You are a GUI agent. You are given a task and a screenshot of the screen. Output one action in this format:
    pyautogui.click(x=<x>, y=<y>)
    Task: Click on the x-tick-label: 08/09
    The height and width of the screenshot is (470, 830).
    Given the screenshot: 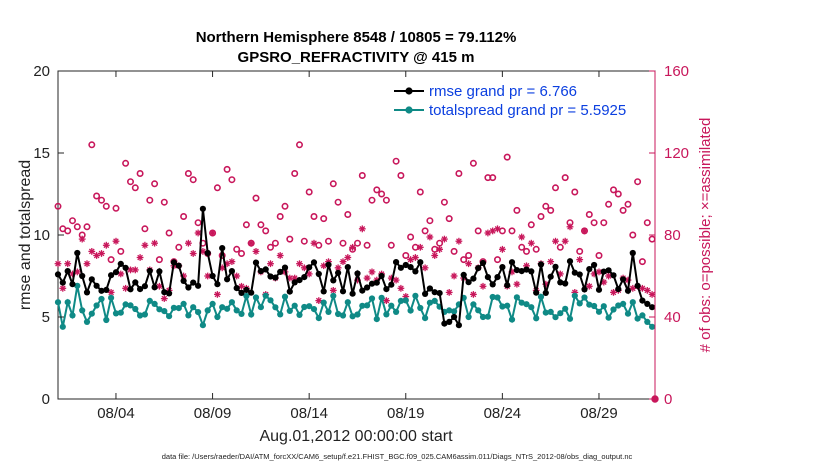 What is the action you would take?
    pyautogui.click(x=213, y=413)
    